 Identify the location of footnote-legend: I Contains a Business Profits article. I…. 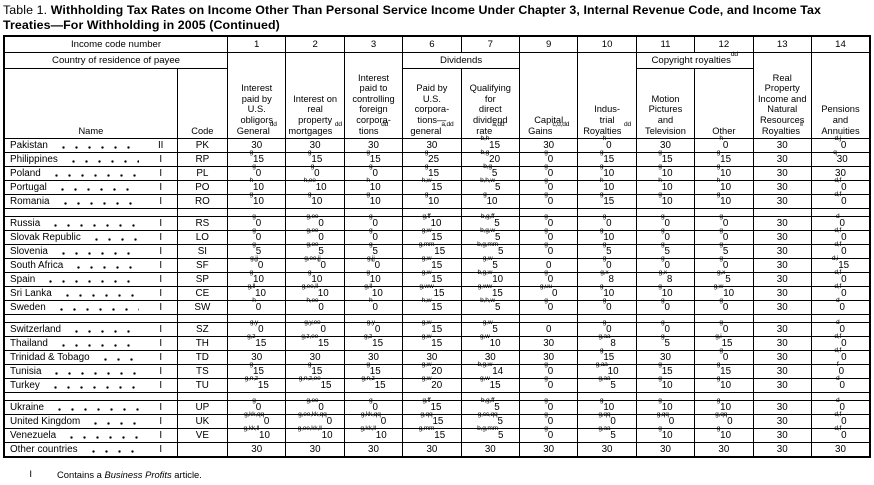
(437, 477).